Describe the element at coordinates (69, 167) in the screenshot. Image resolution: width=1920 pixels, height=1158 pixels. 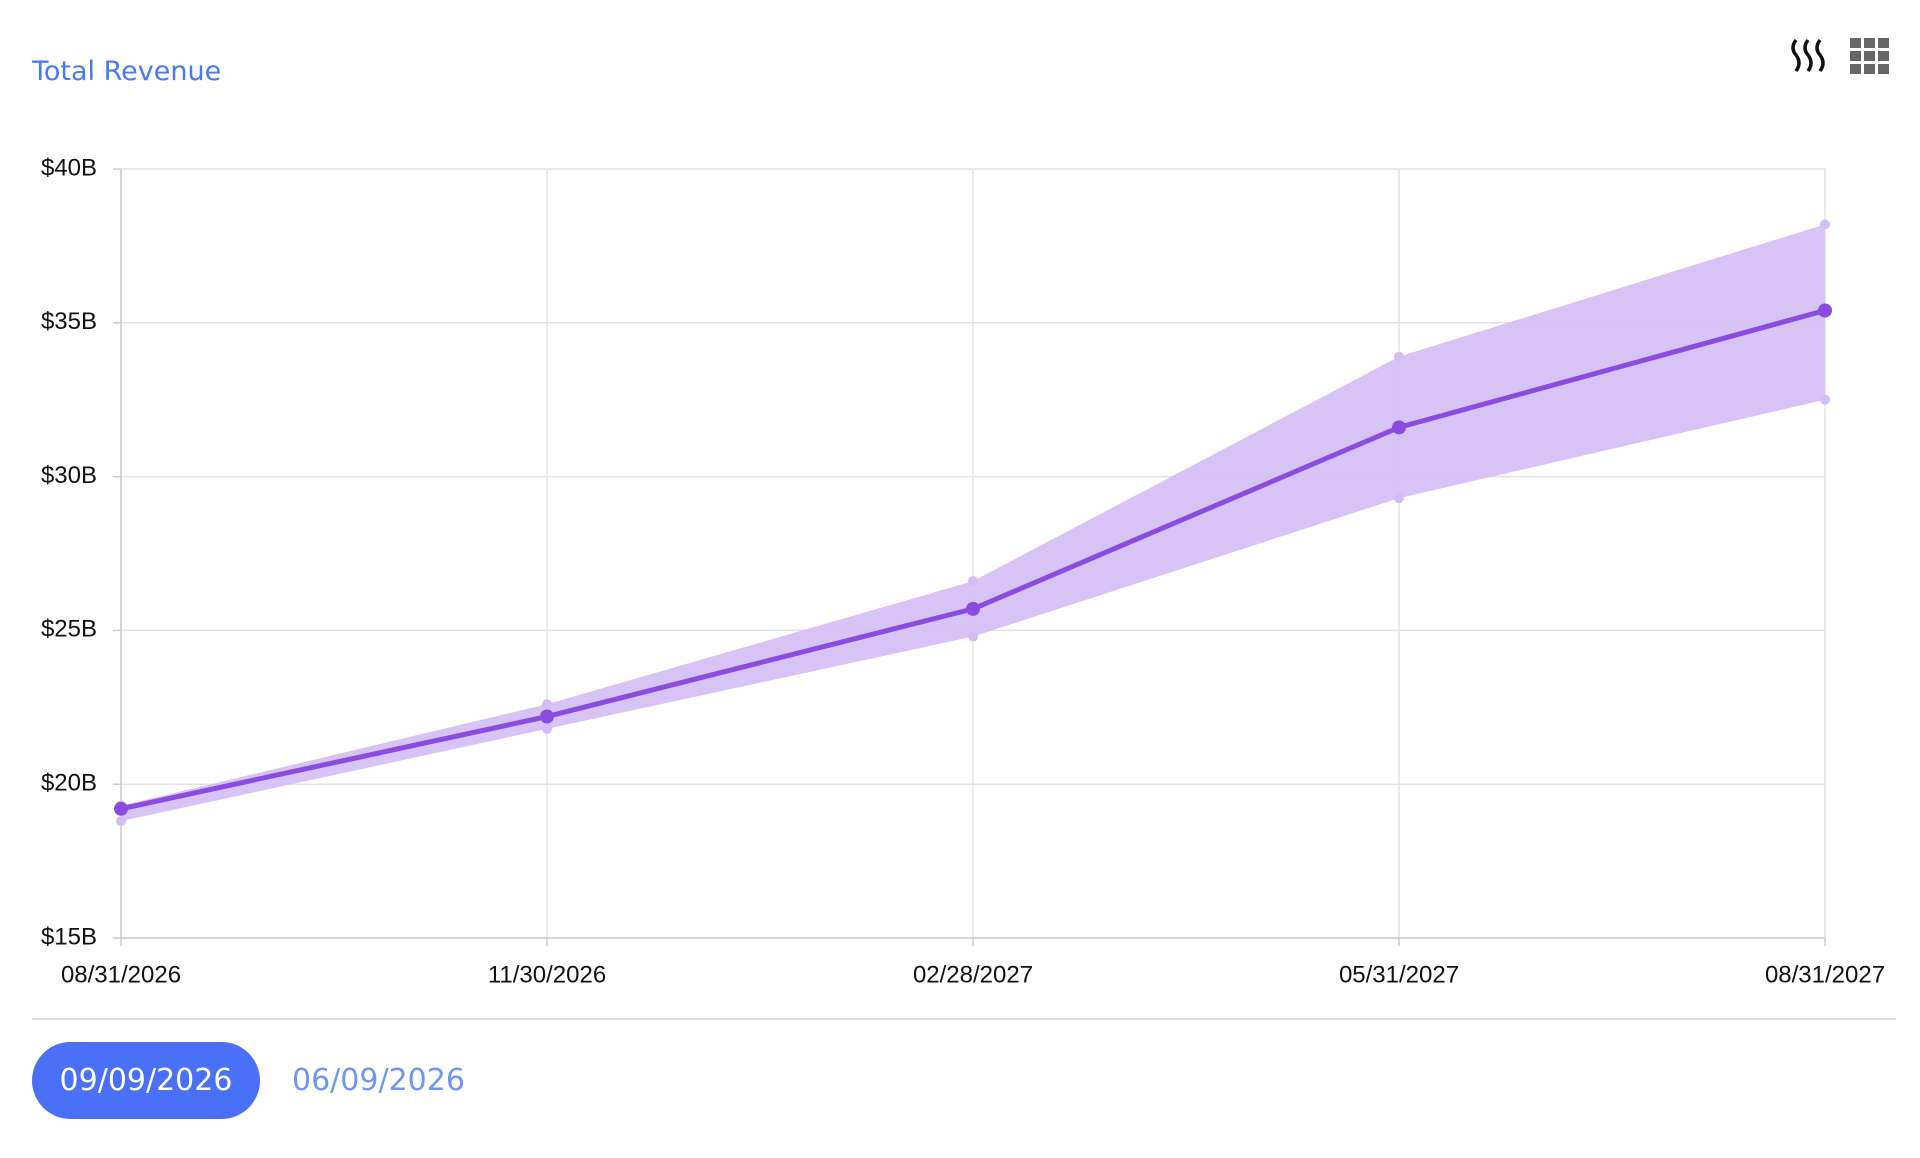
I see `y-tick-label: $40B` at that location.